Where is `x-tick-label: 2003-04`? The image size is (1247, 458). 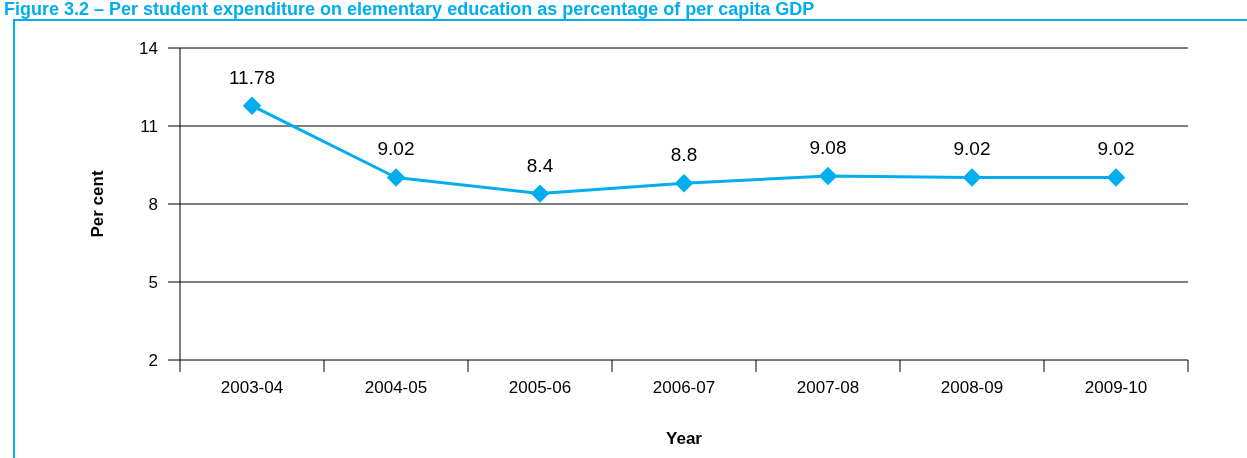
x-tick-label: 2003-04 is located at coordinates (252, 387).